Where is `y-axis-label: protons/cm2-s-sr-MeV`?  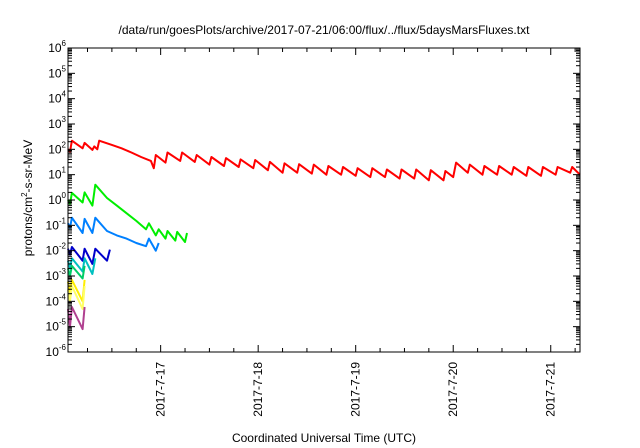
y-axis-label: protons/cm2-s-sr-MeV is located at coordinates (27, 198).